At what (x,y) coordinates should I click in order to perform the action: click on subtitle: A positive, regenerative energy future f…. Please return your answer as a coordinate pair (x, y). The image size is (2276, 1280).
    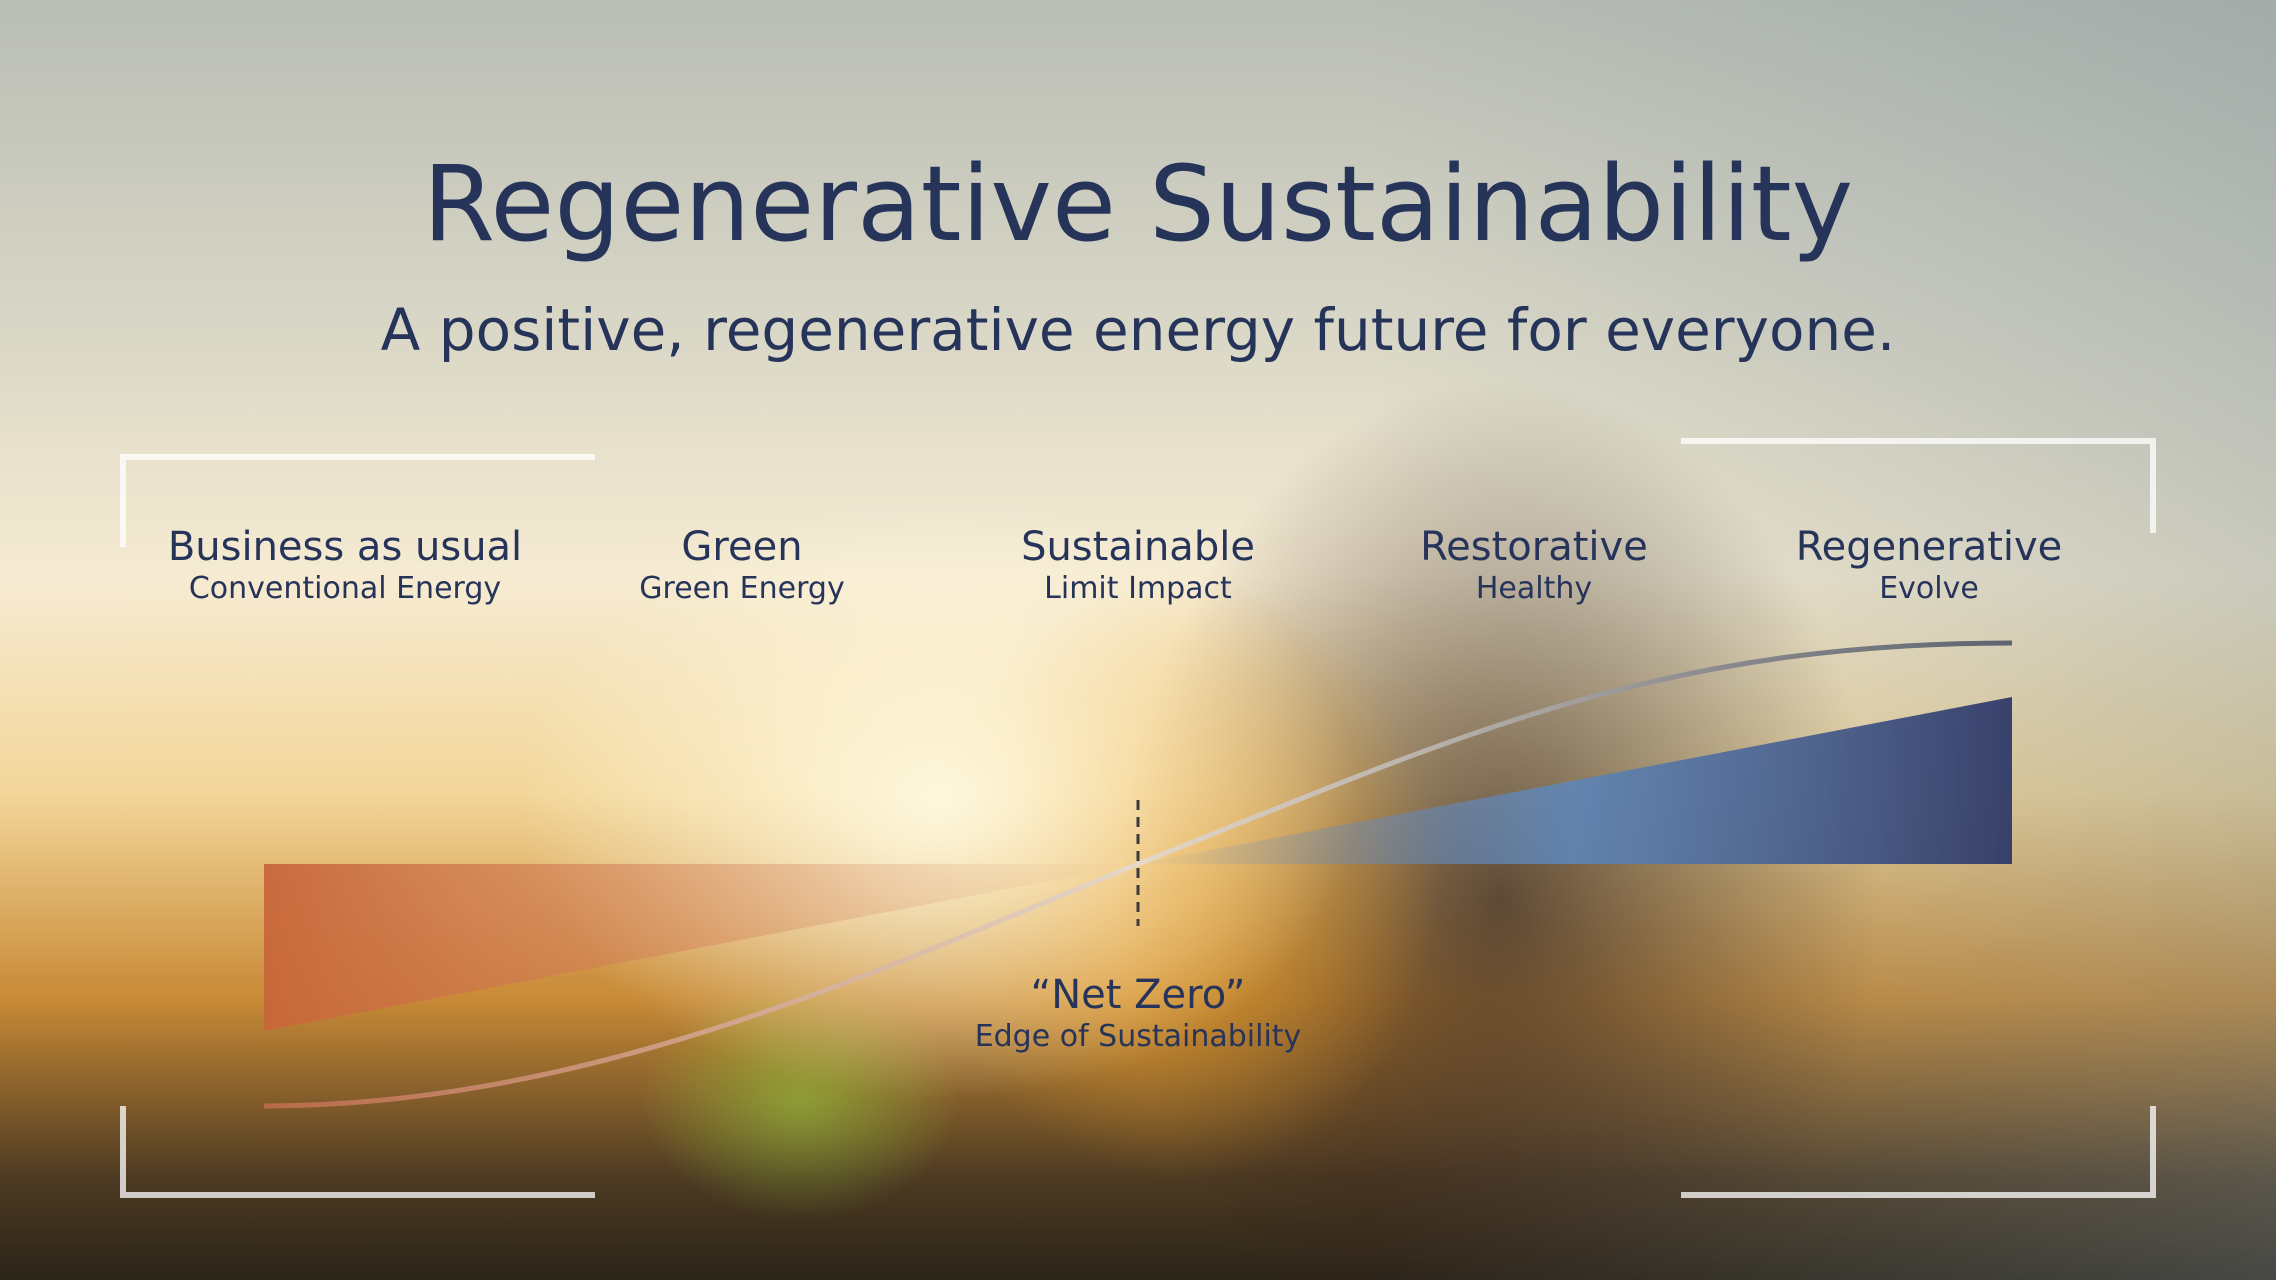
    Looking at the image, I should click on (1138, 330).